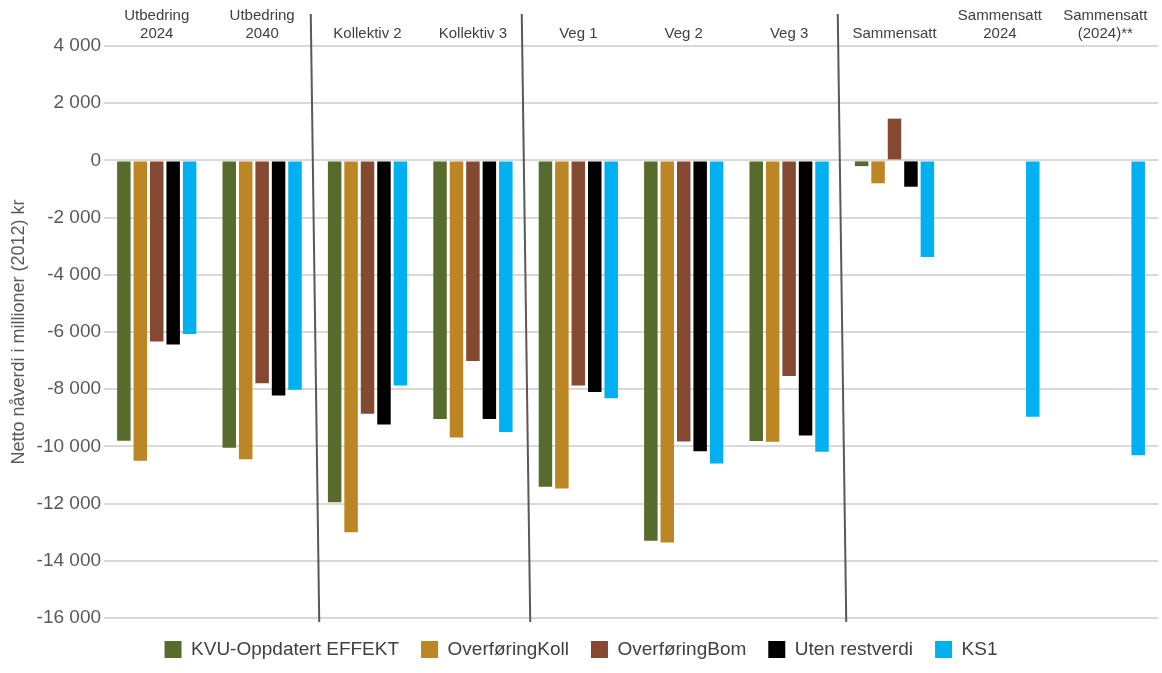 The image size is (1162, 673). Describe the element at coordinates (77, 102) in the screenshot. I see `y-tick-label: 2 000` at that location.